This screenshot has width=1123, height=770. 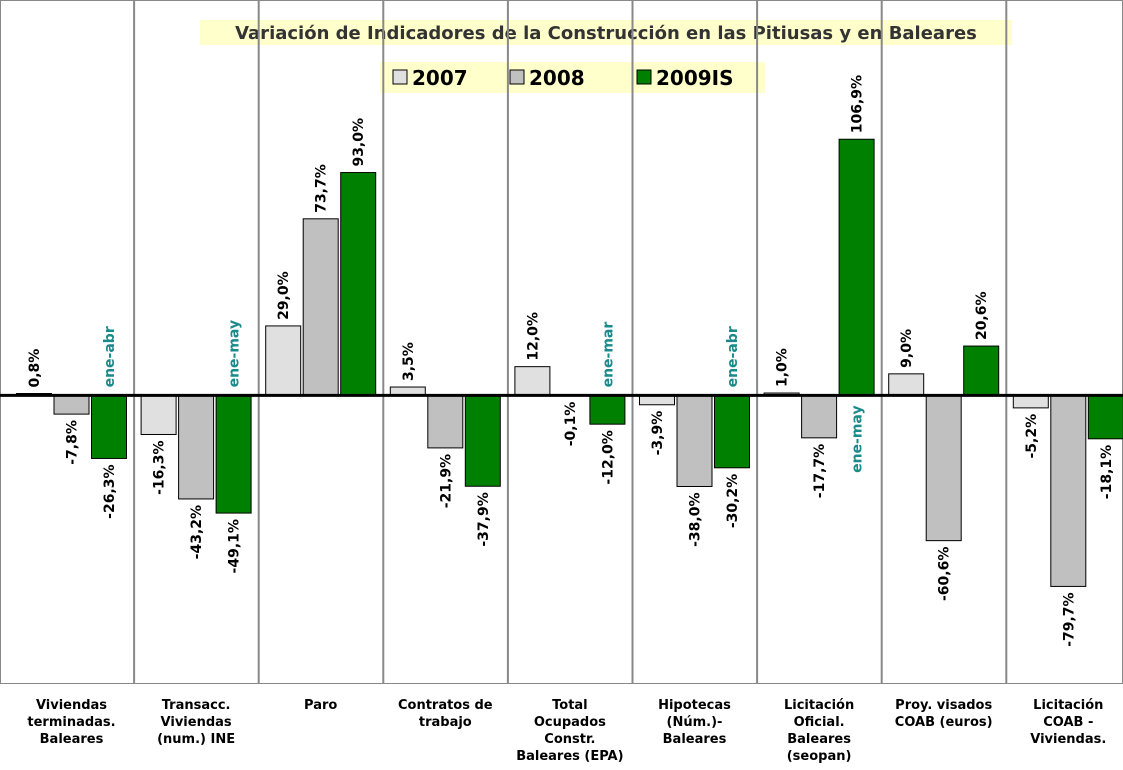 I want to click on x-tick-label: Transacc. Viviendas (num.) INE, so click(x=196, y=722).